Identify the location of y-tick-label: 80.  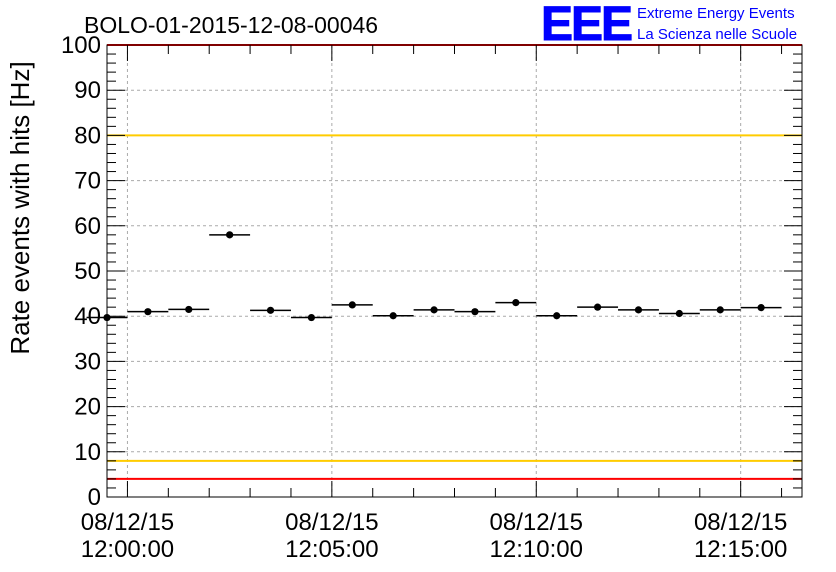
(87, 135).